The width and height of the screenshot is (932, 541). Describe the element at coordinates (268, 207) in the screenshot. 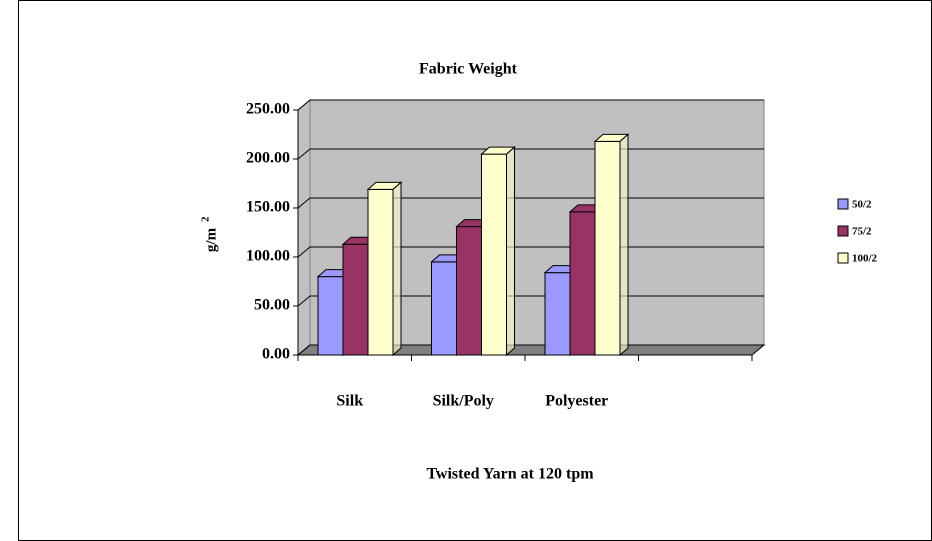

I see `y-tick-label: 150.00` at that location.